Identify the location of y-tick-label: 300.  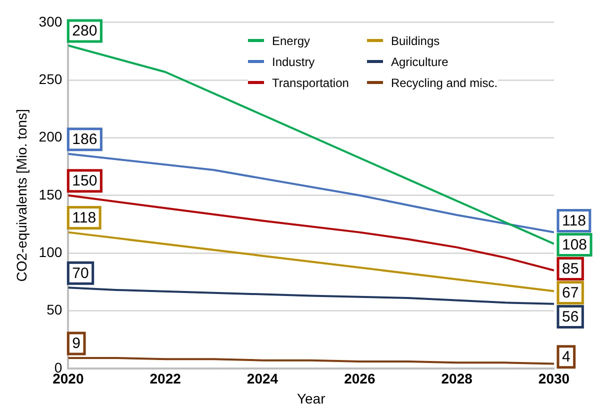
(50, 21).